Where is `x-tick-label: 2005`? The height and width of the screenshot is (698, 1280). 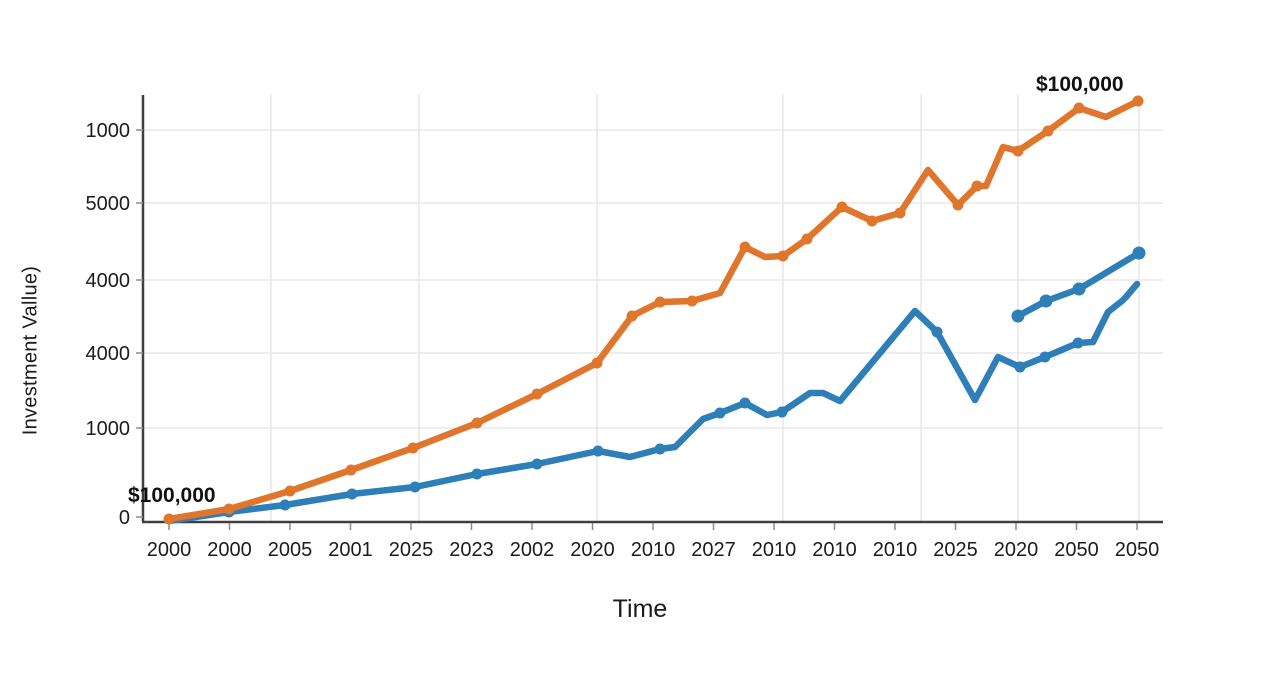
x-tick-label: 2005 is located at coordinates (290, 550).